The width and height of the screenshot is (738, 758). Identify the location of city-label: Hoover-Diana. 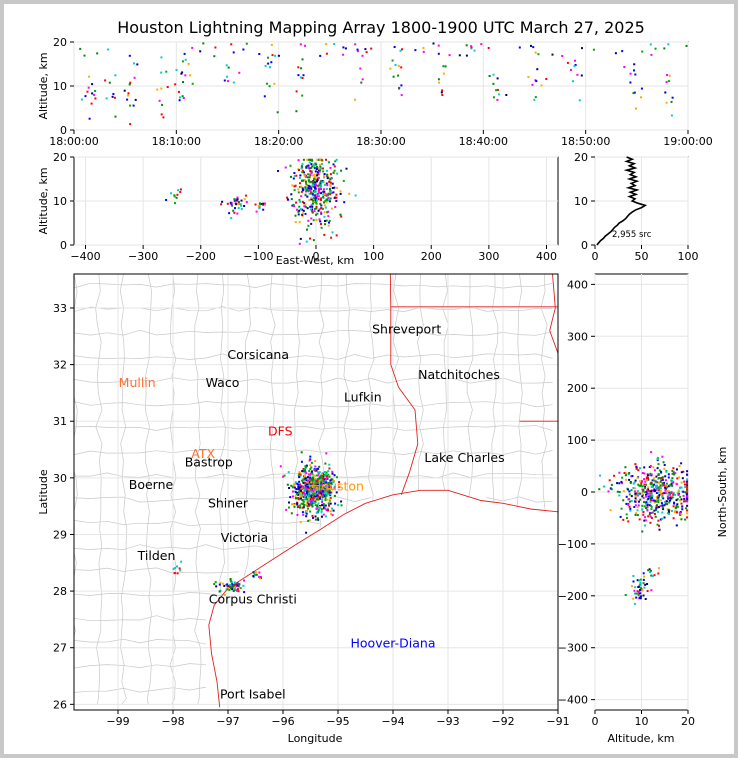
(393, 643).